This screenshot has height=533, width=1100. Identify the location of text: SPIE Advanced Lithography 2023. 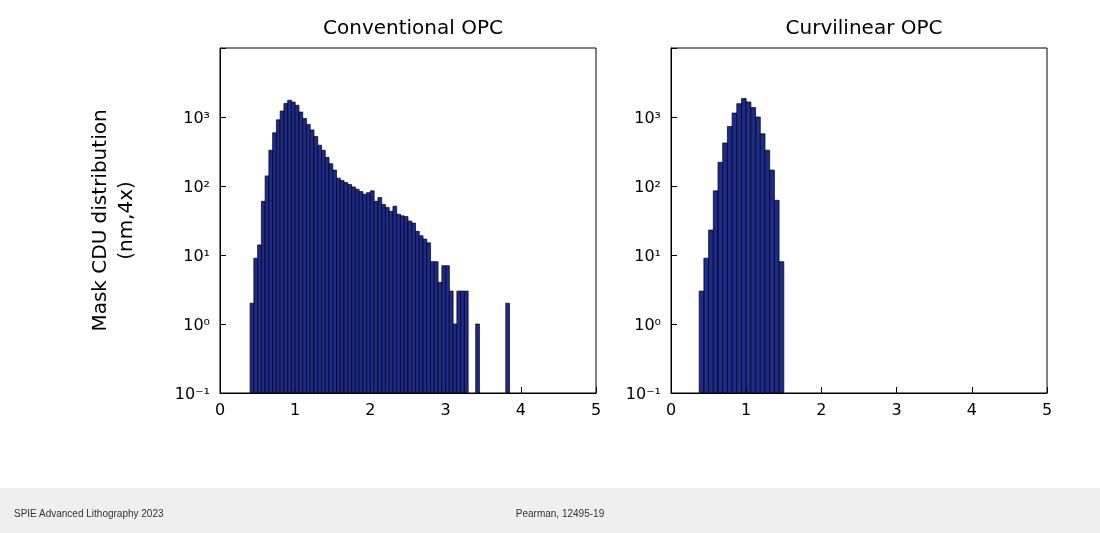
(89, 513).